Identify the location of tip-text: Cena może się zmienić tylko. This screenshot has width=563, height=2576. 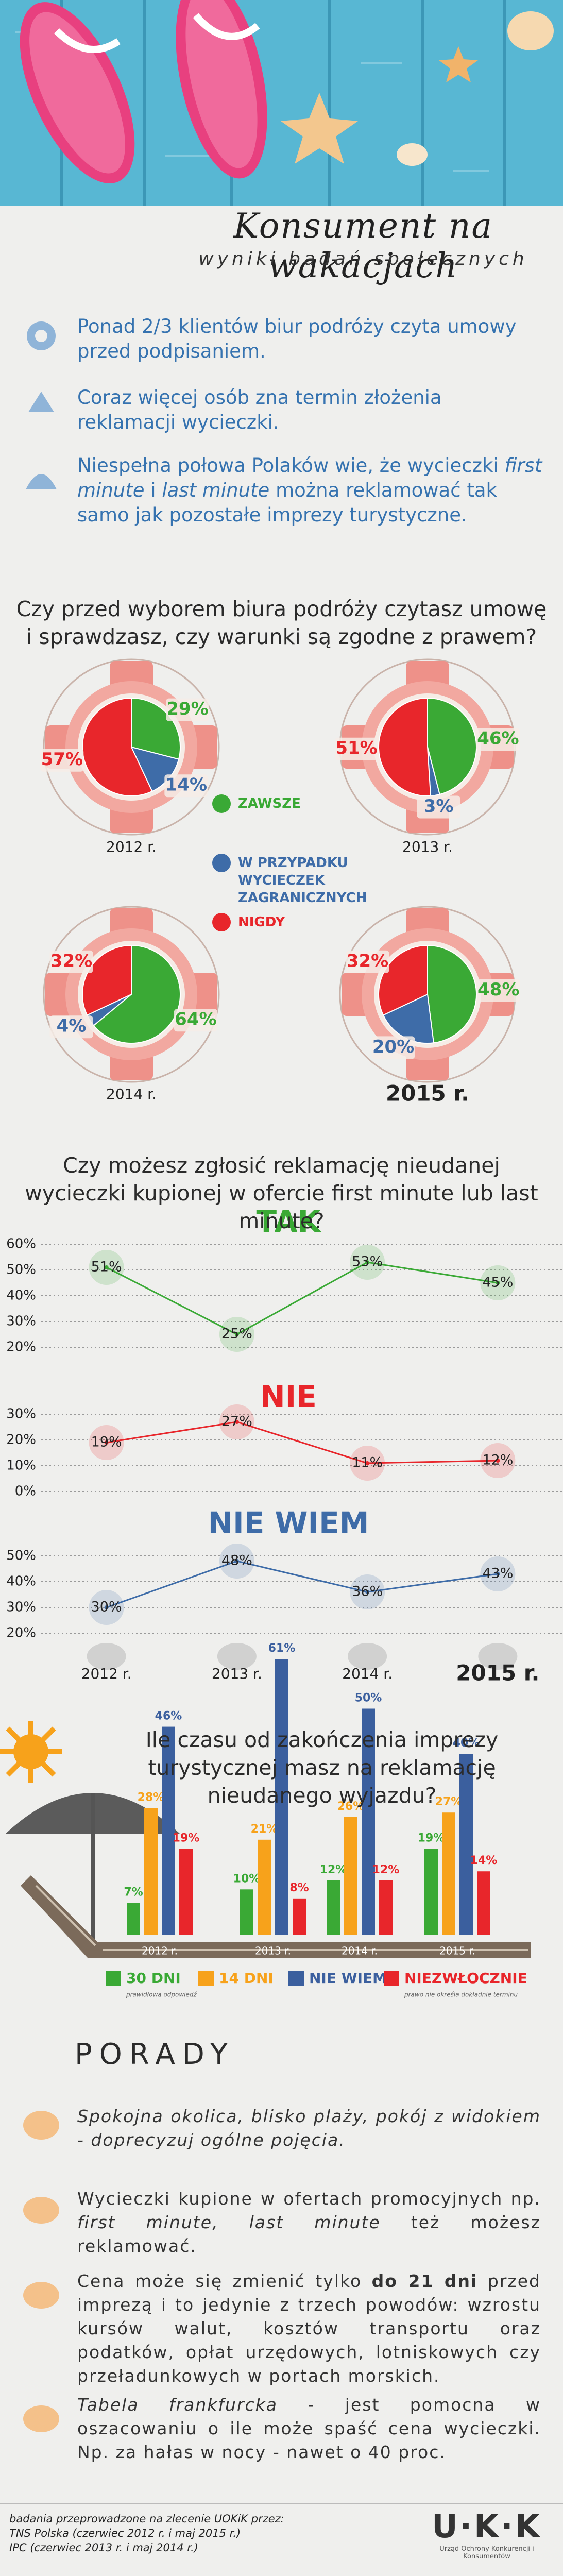
(220, 2281).